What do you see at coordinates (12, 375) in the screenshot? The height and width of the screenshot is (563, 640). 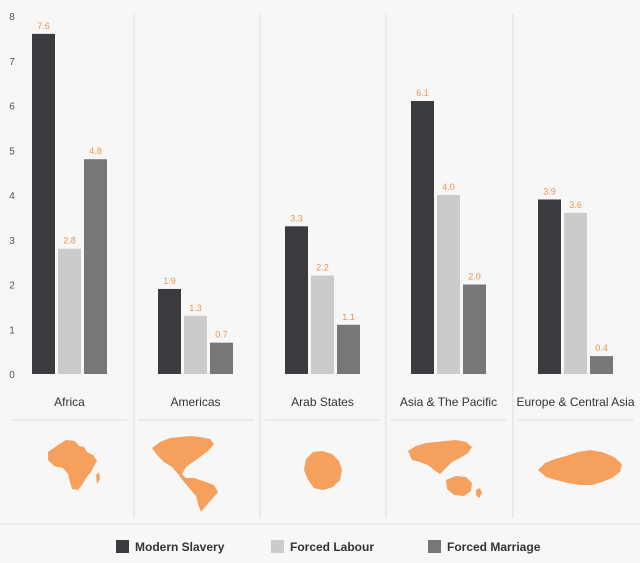 I see `y-tick-label: 0` at bounding box center [12, 375].